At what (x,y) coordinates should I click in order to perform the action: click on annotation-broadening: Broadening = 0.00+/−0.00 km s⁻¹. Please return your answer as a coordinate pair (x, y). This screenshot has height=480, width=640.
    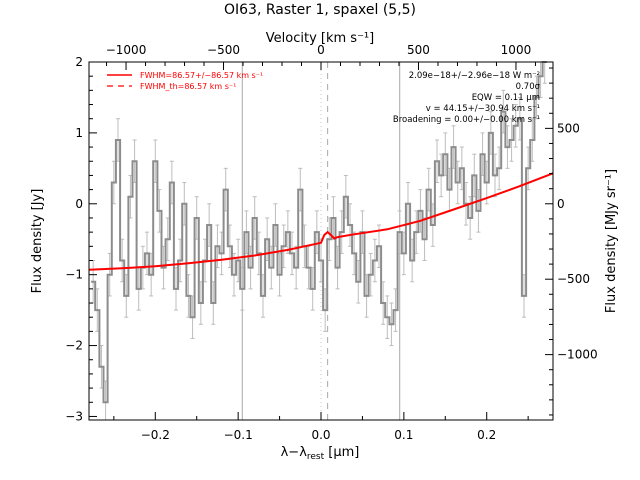
    Looking at the image, I should click on (466, 120).